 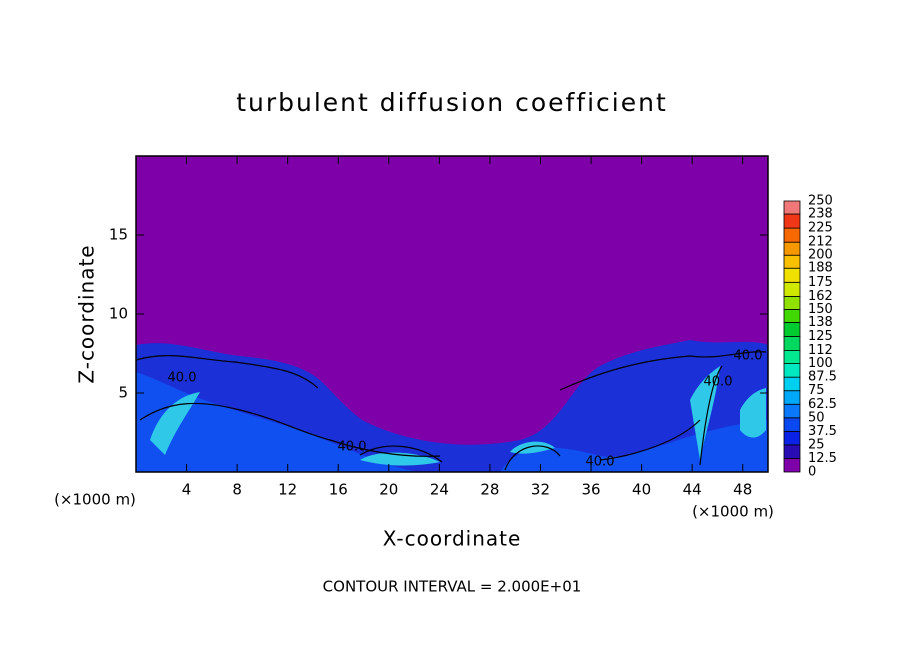 I want to click on y-axis-label: Z-coordinate, so click(x=87, y=313).